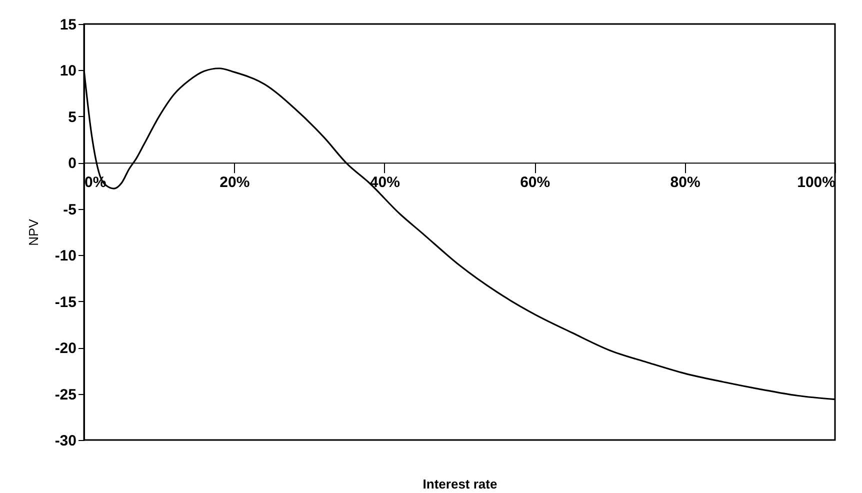  Describe the element at coordinates (69, 209) in the screenshot. I see `y-tick-label: -5` at that location.